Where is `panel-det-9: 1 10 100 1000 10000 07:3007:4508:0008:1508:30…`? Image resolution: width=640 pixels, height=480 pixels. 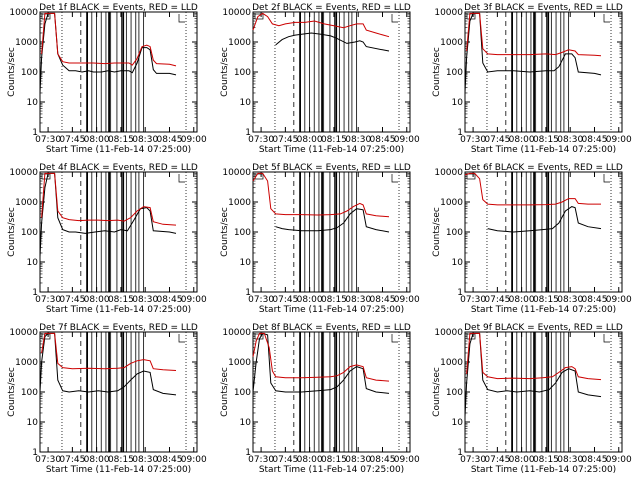
panel-det-9: 1 10 100 1000 10000 07:3007:4508:0008:1508:30… is located at coordinates (532, 399).